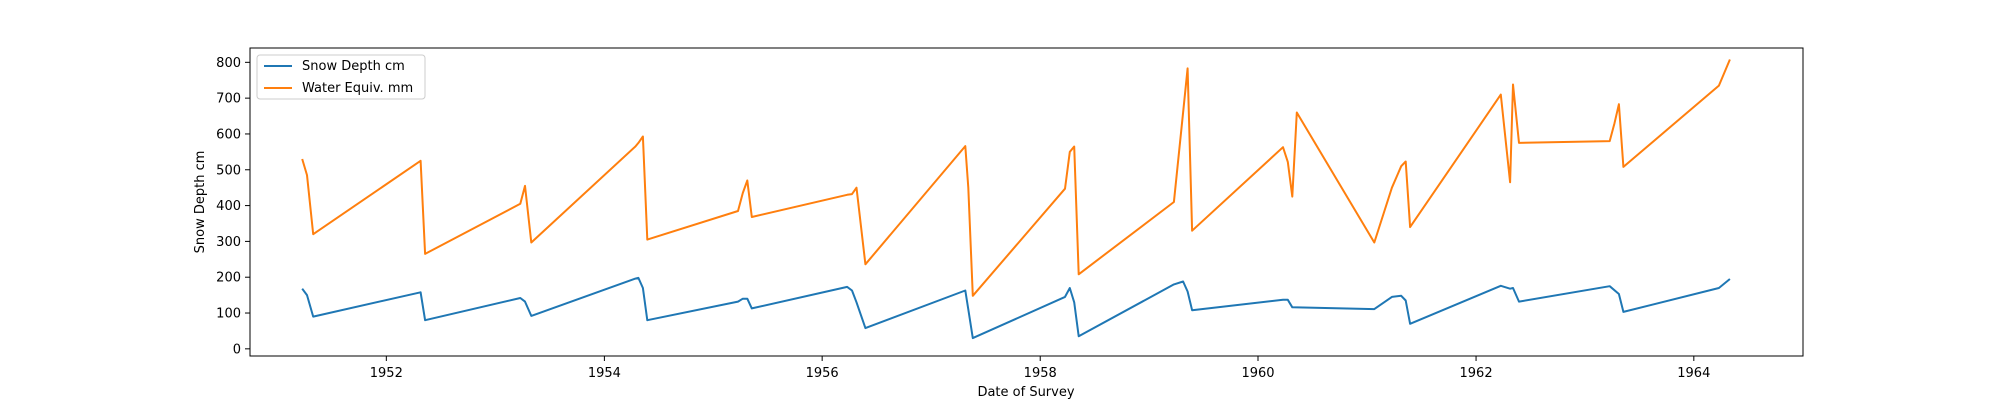  Describe the element at coordinates (228, 99) in the screenshot. I see `y-tick-label: 700` at that location.